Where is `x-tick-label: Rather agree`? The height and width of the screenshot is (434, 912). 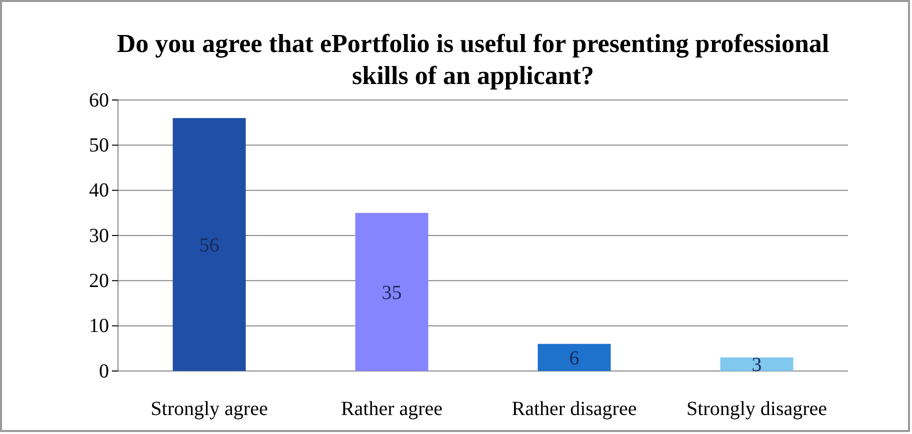
x-tick-label: Rather agree is located at coordinates (391, 409).